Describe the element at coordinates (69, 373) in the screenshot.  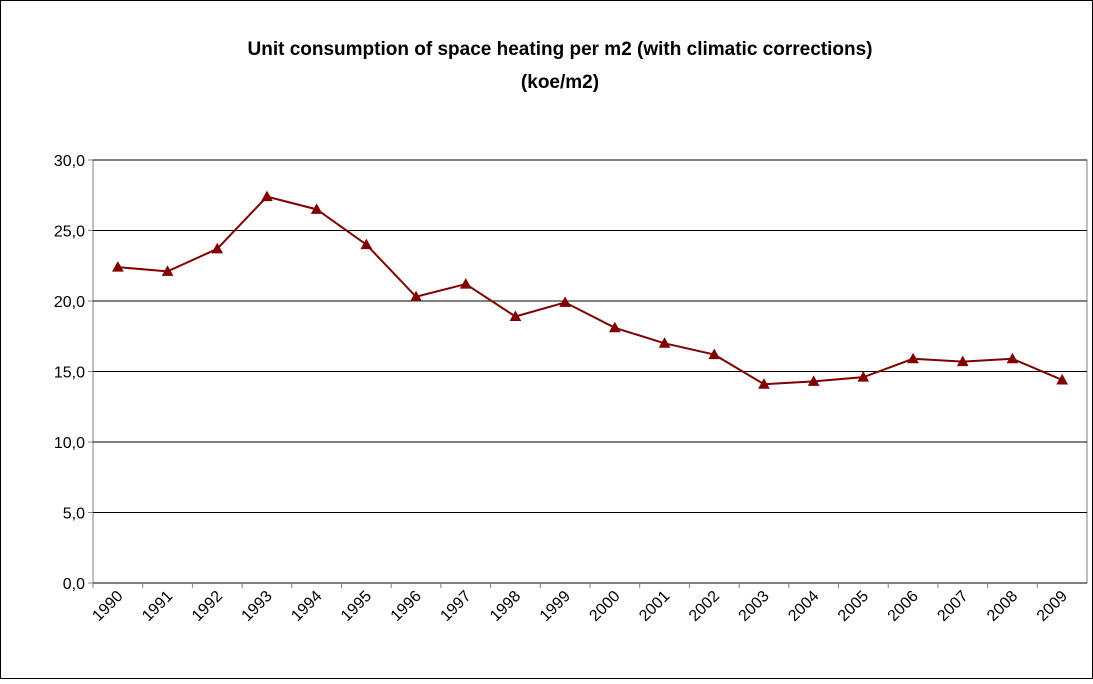
I see `y-tick-label: 15,0` at that location.